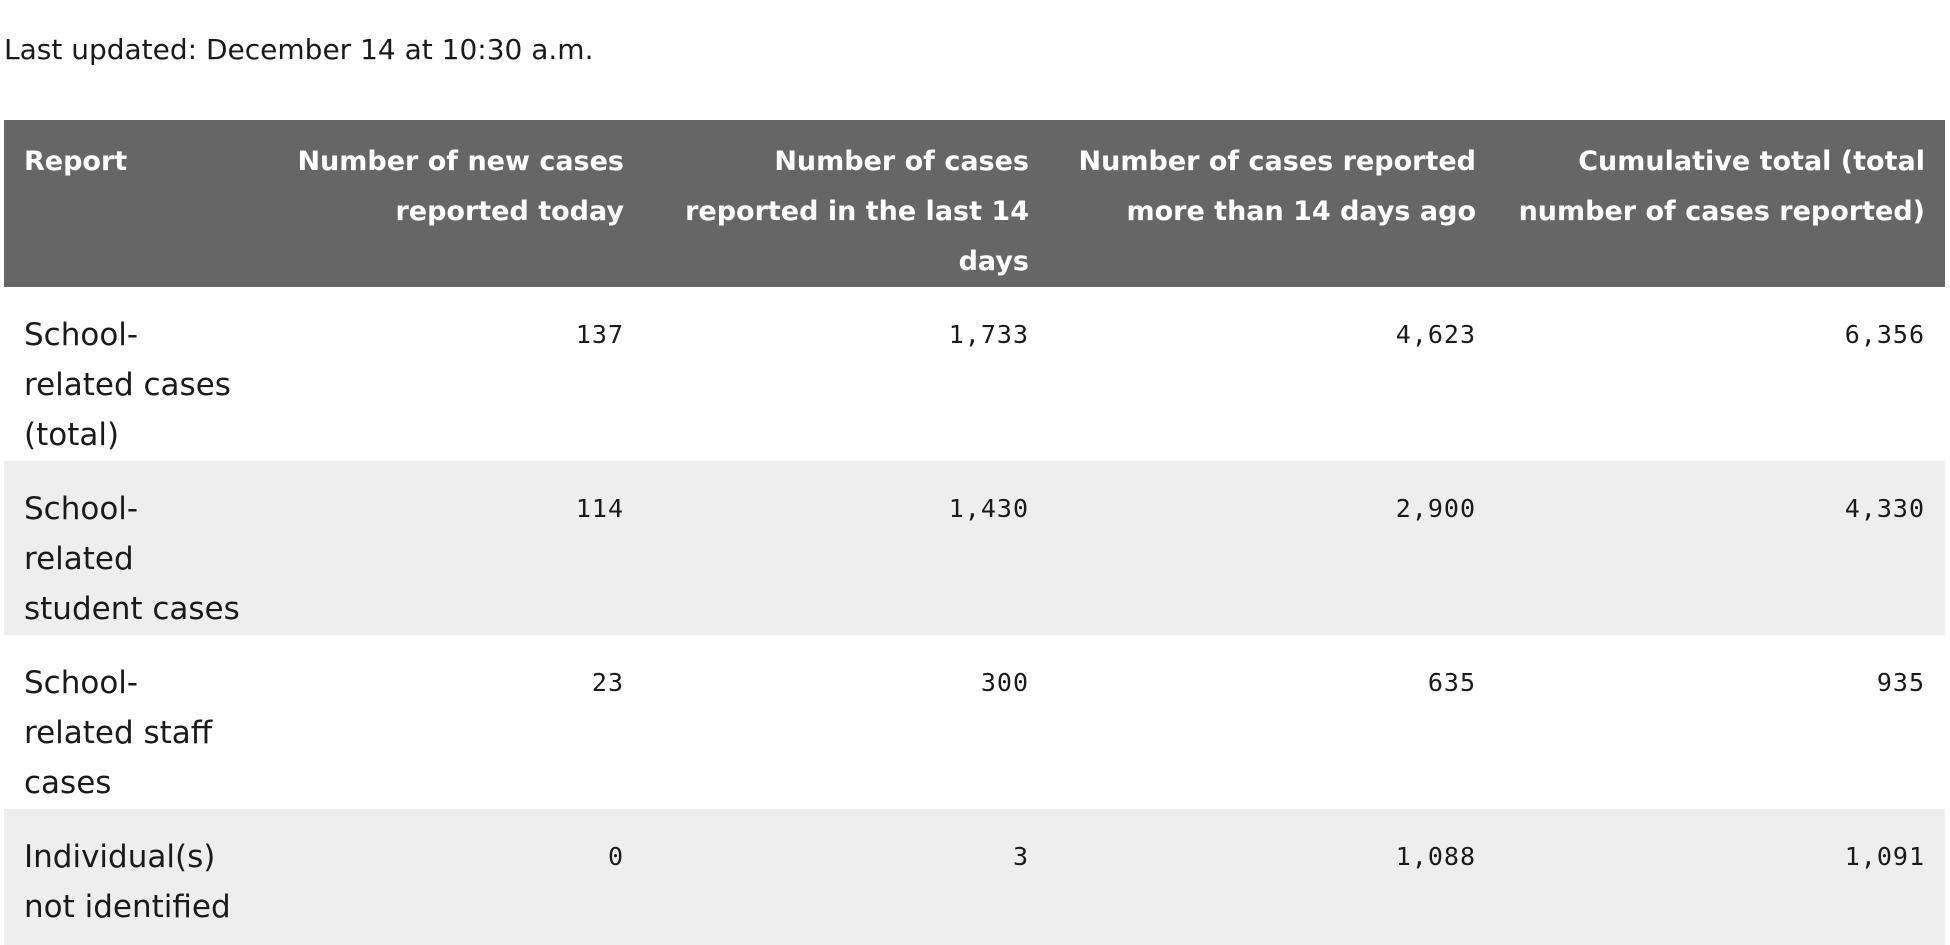 The image size is (1950, 945). I want to click on row-report-label: School-related cases (total), so click(127, 385).